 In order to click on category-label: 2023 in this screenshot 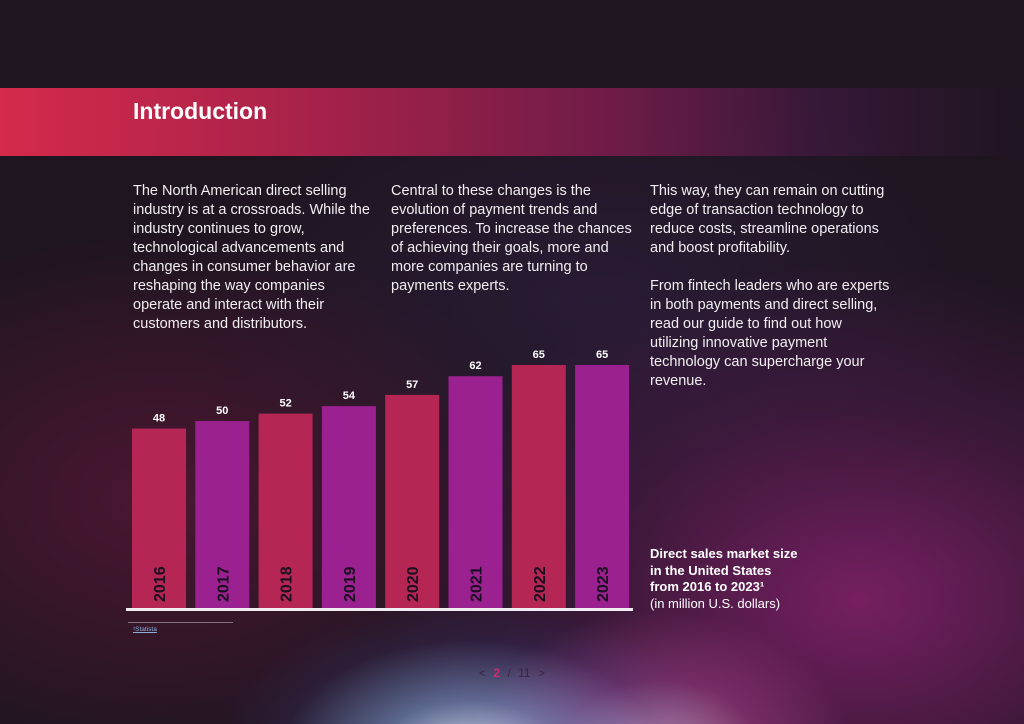, I will do `click(603, 584)`.